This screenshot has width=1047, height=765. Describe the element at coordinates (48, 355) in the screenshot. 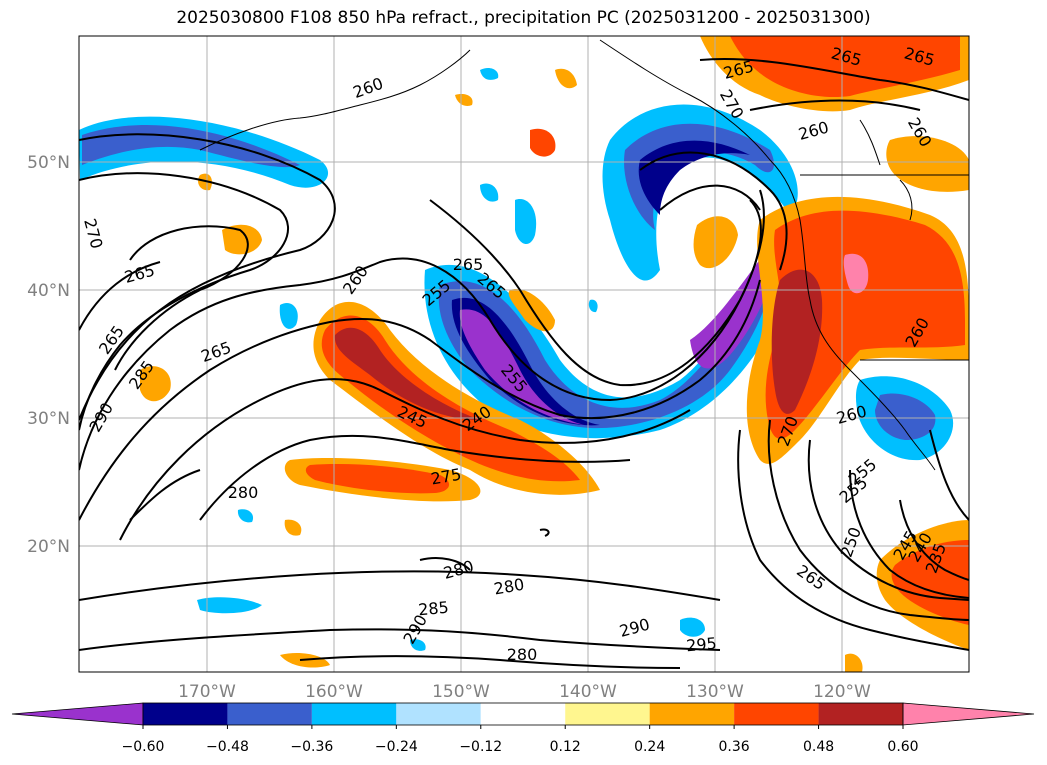

I see `latitude-ticks: 50°N 40°N 30°N 20°N` at that location.